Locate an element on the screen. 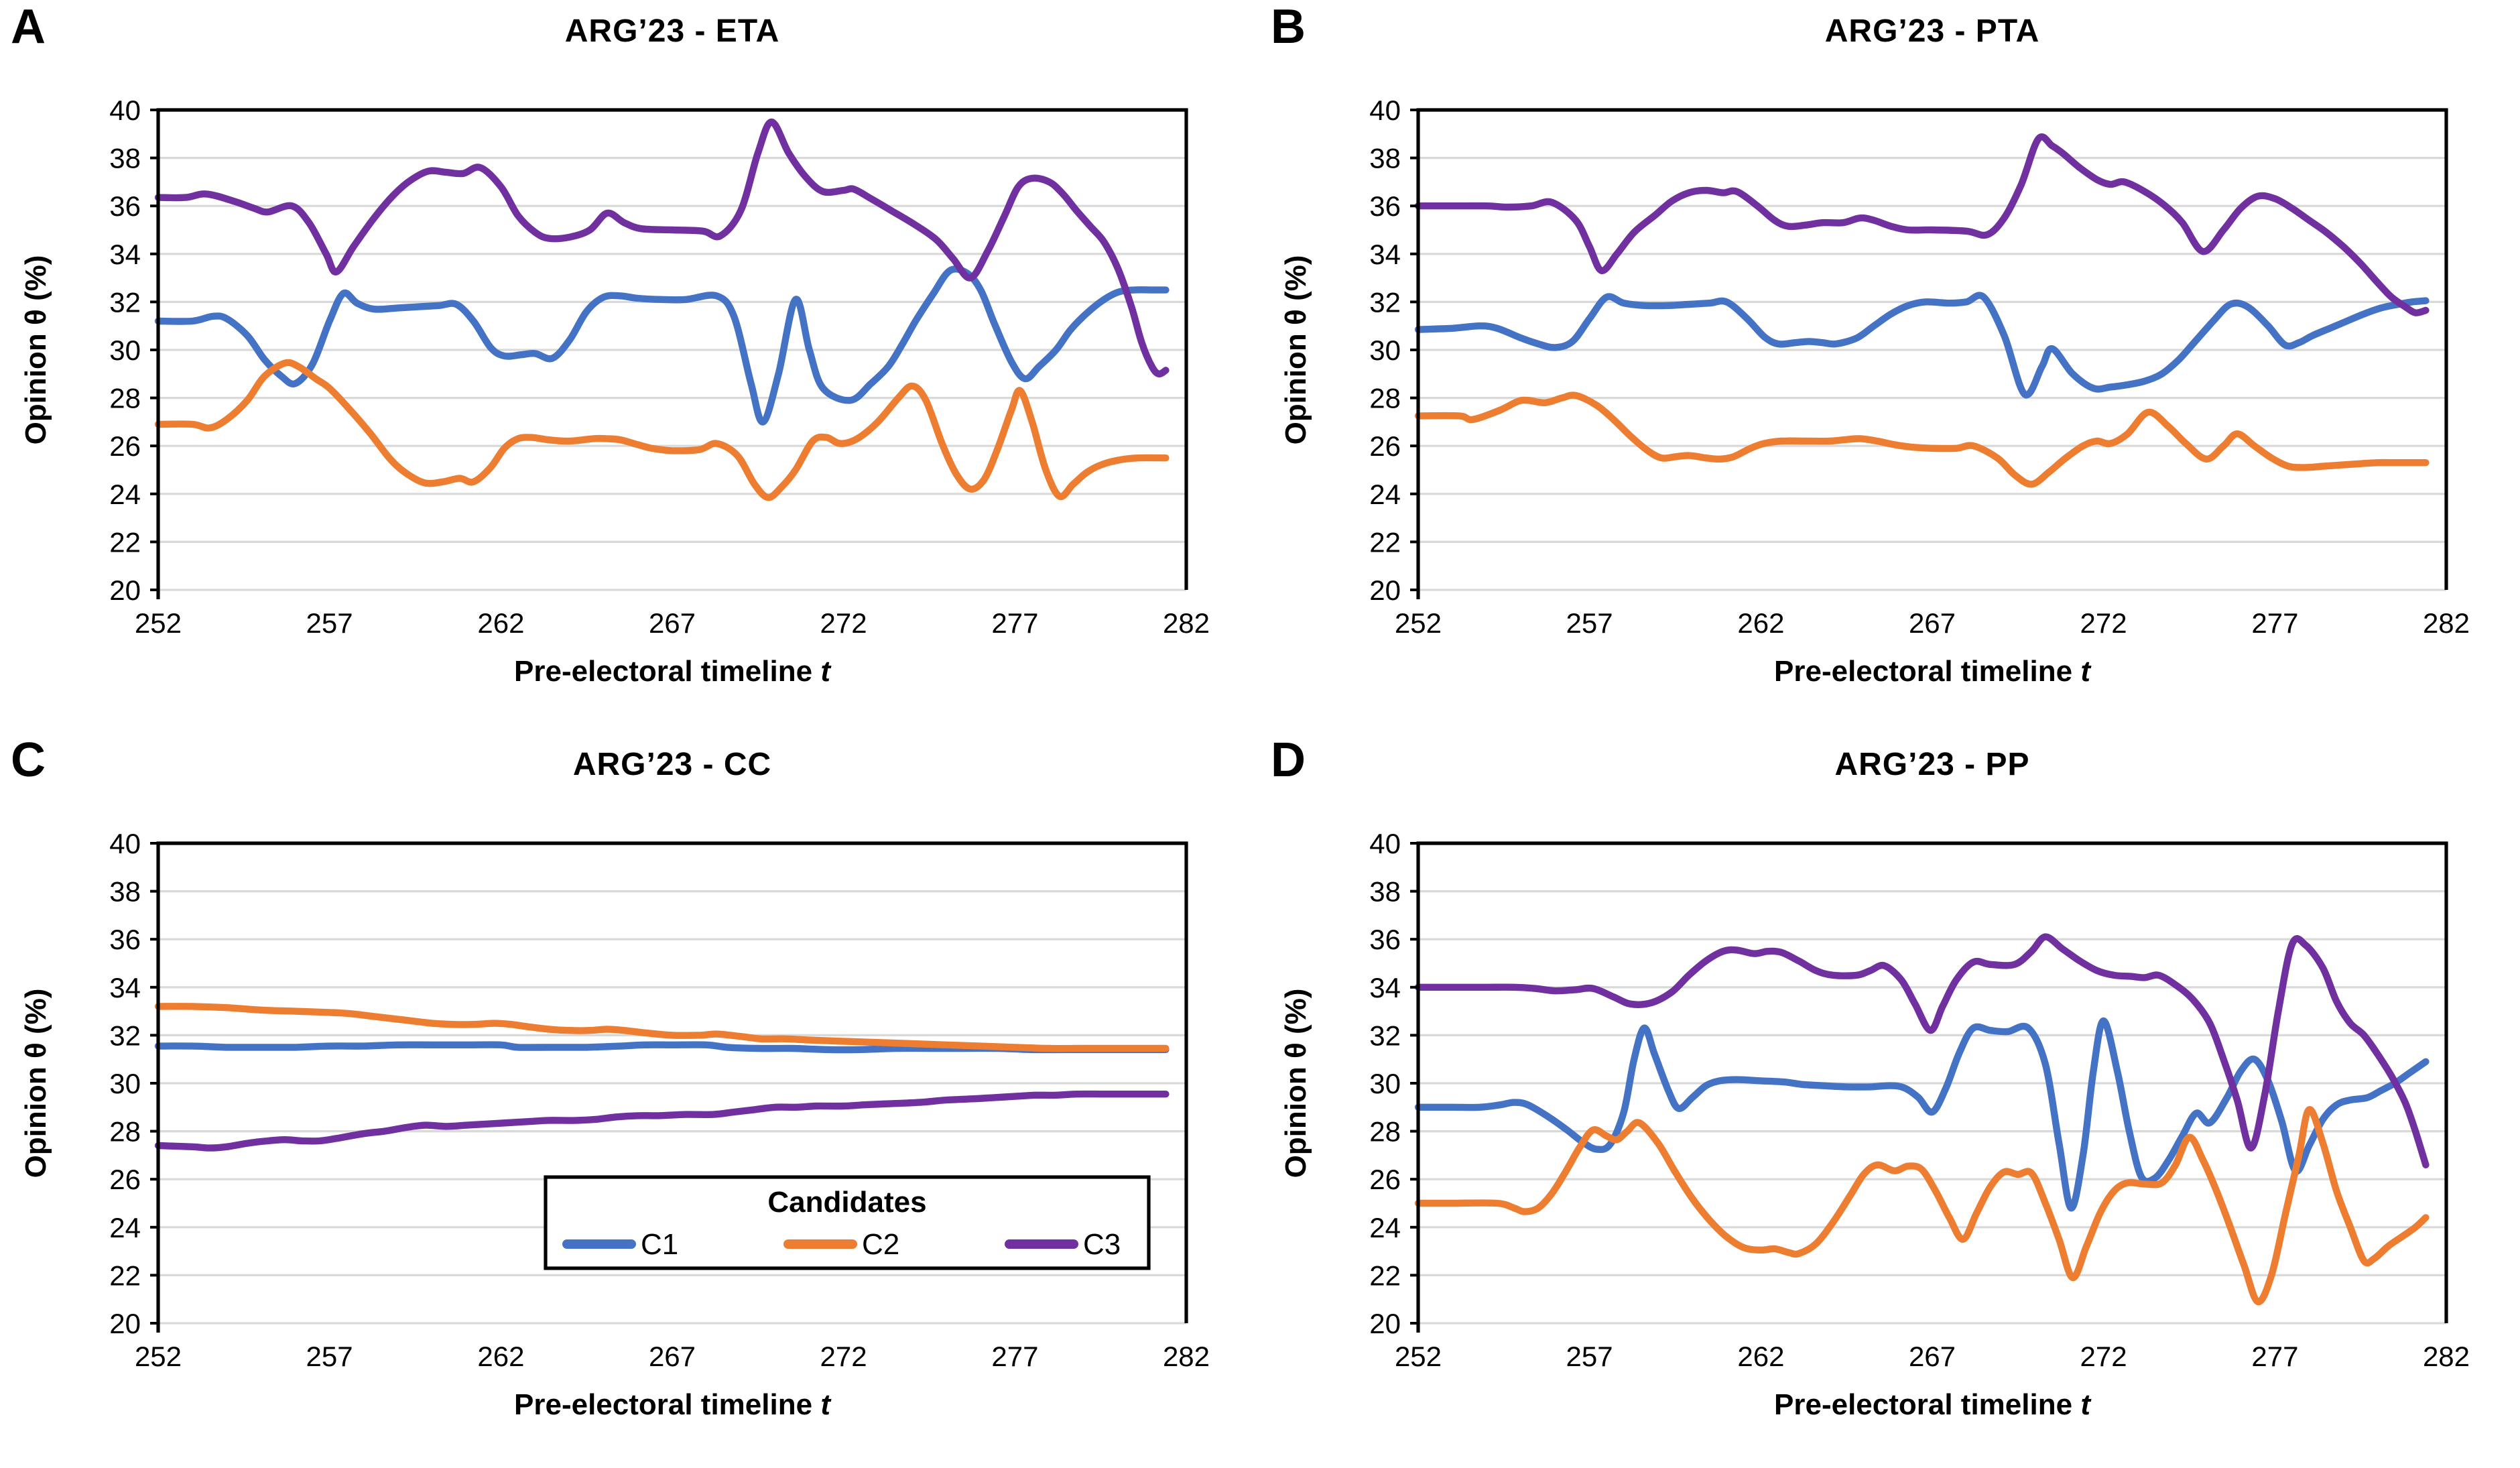 The image size is (2520, 1468). chart-title-d: ARG’23 - PP is located at coordinates (1932, 765).